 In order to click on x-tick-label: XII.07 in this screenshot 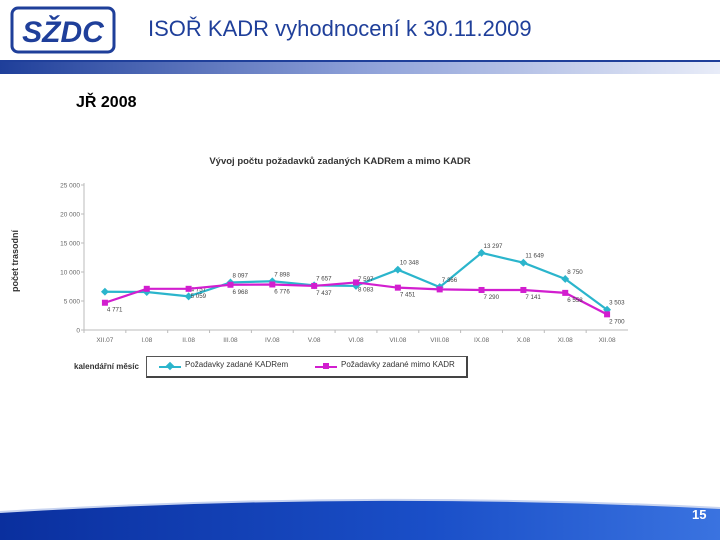, I will do `click(104, 340)`.